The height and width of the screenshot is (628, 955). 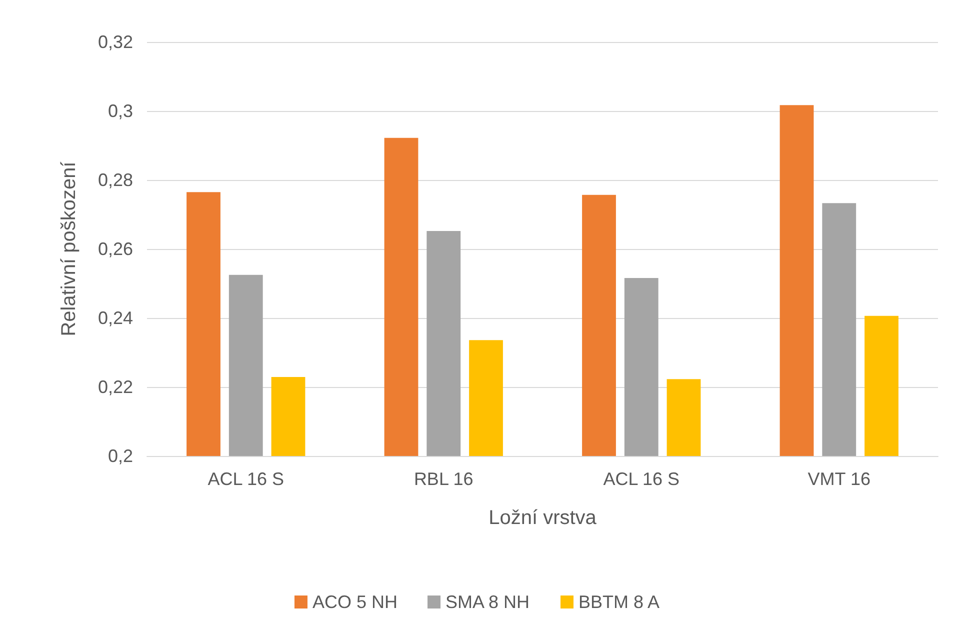 What do you see at coordinates (543, 518) in the screenshot?
I see `x-axis-title: Ložní vrstva` at bounding box center [543, 518].